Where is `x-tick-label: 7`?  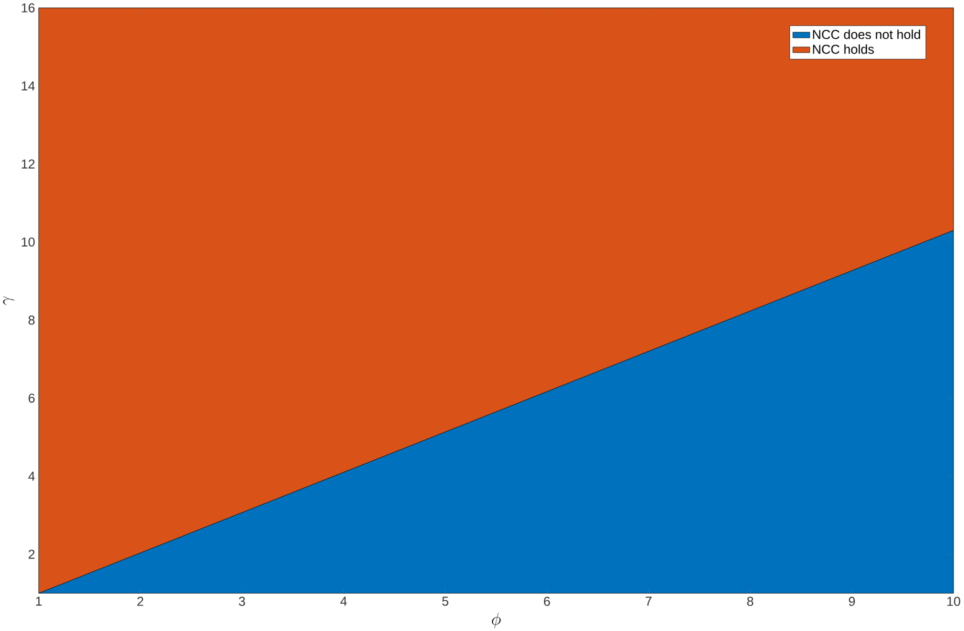
x-tick-label: 7 is located at coordinates (649, 601).